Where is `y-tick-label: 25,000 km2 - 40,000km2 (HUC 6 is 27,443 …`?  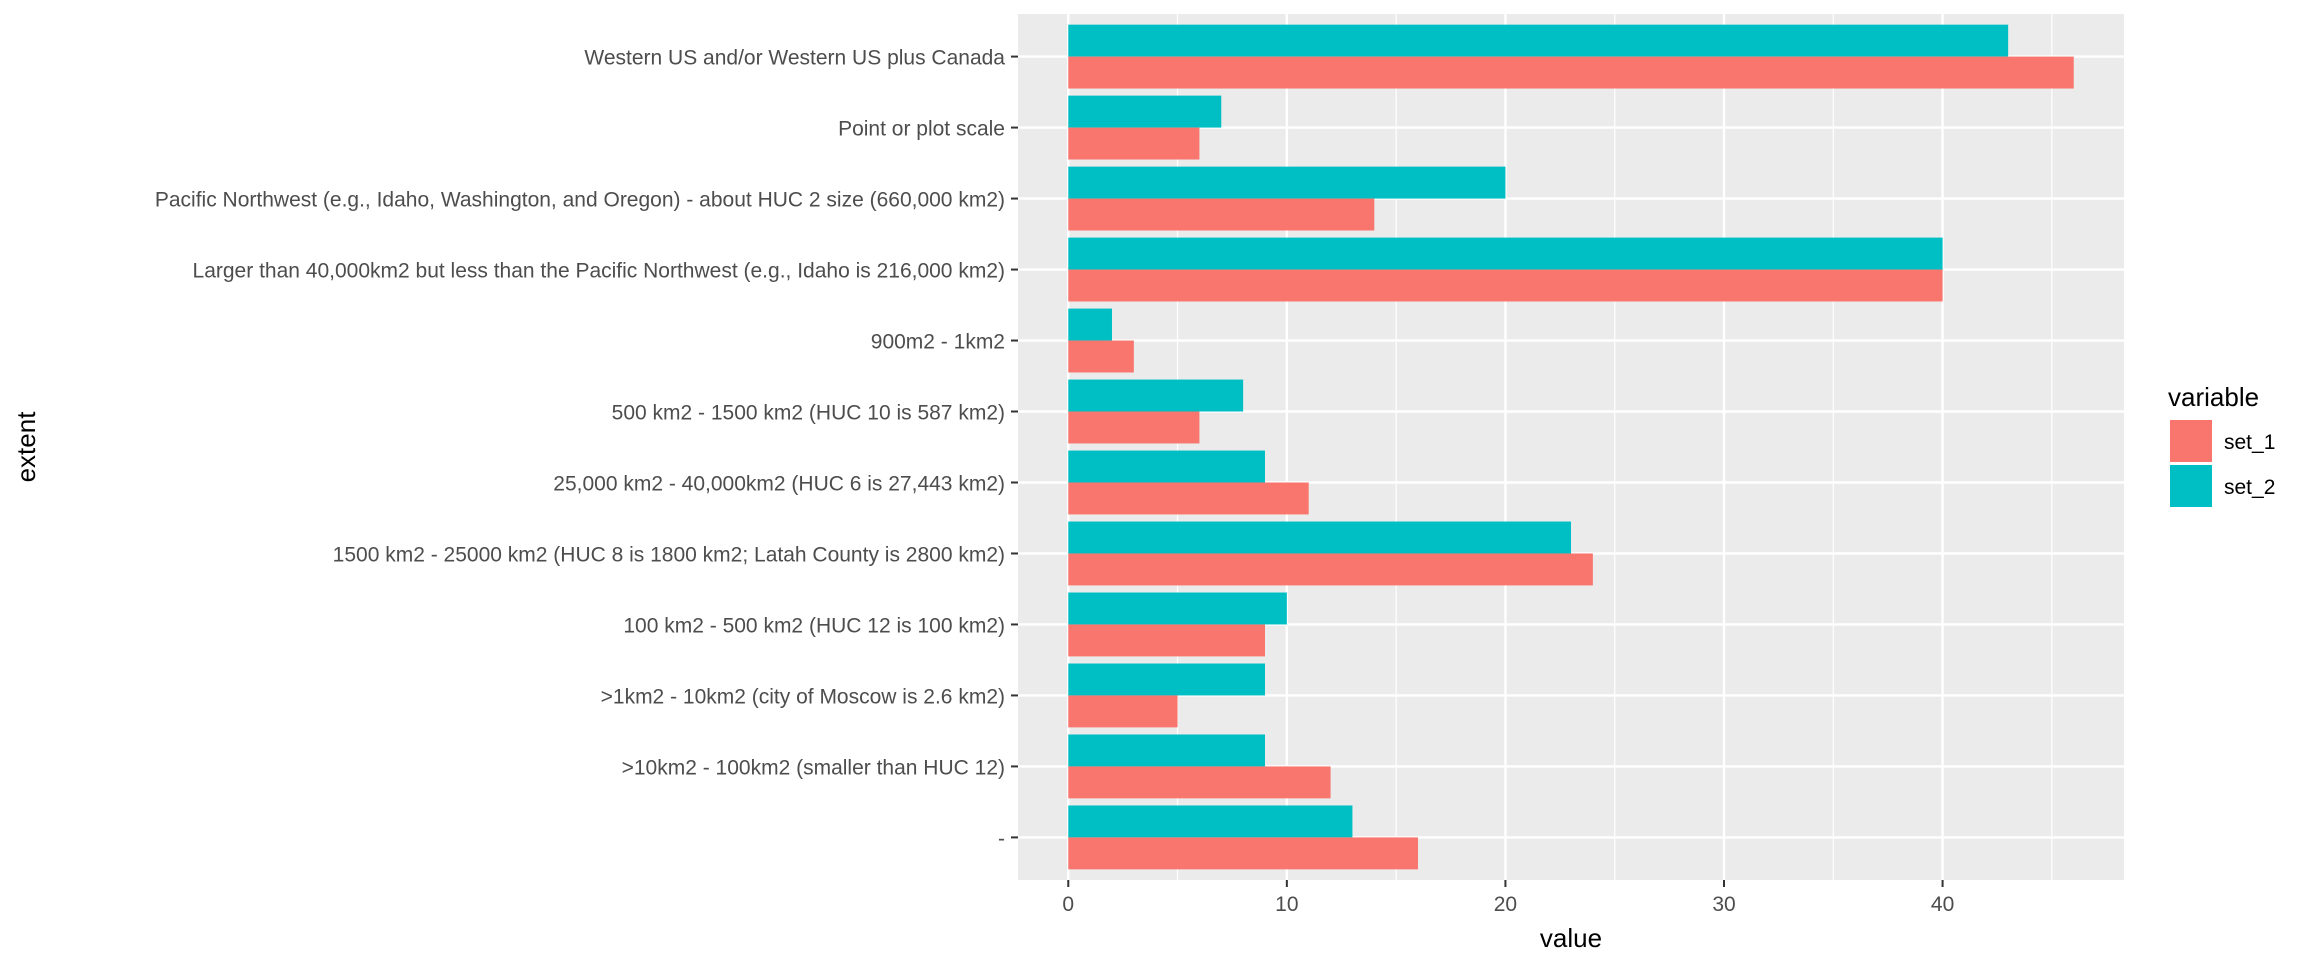 y-tick-label: 25,000 km2 - 40,000km2 (HUC 6 is 27,443 … is located at coordinates (779, 483).